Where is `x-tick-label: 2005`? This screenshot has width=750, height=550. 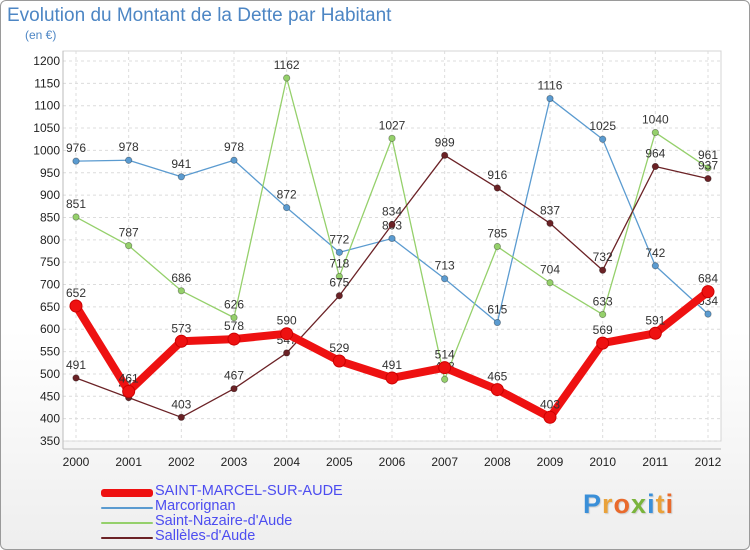
x-tick-label: 2005 is located at coordinates (339, 462).